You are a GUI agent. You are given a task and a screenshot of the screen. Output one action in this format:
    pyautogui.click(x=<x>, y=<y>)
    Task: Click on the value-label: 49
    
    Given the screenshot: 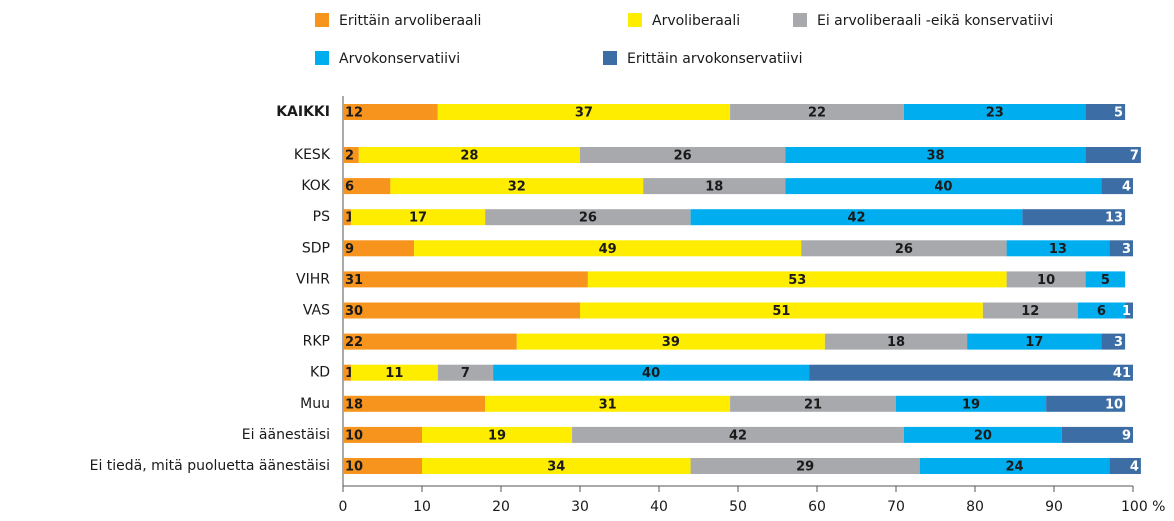 What is the action you would take?
    pyautogui.click(x=608, y=249)
    